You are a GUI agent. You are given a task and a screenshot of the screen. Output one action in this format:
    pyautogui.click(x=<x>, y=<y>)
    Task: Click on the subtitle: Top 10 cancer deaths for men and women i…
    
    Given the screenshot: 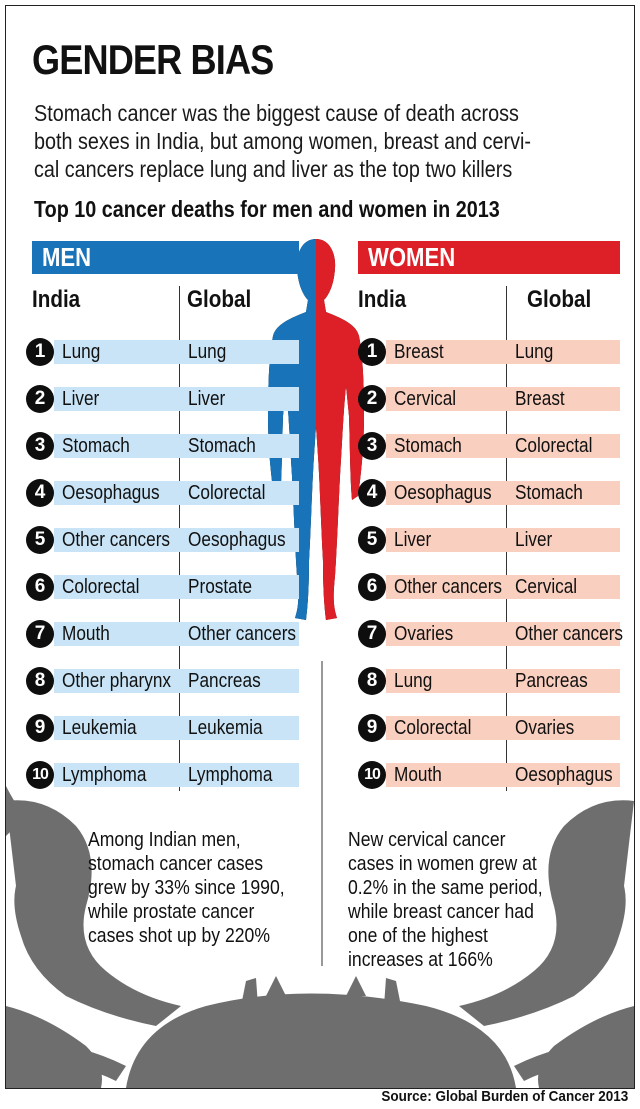 What is the action you would take?
    pyautogui.click(x=267, y=209)
    